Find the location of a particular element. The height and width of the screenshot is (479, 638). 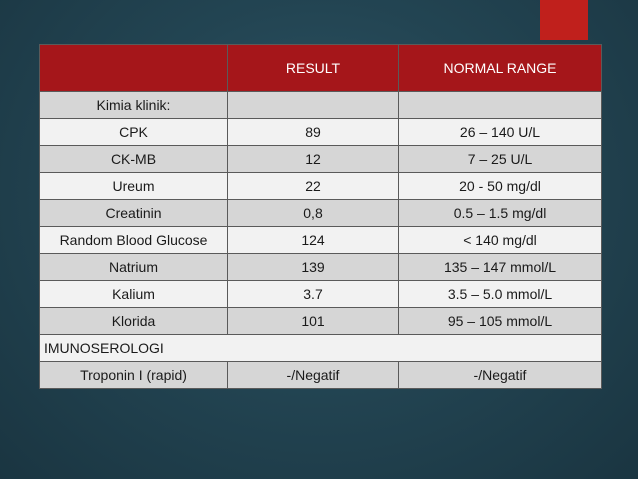

row-result: 89 is located at coordinates (313, 132).